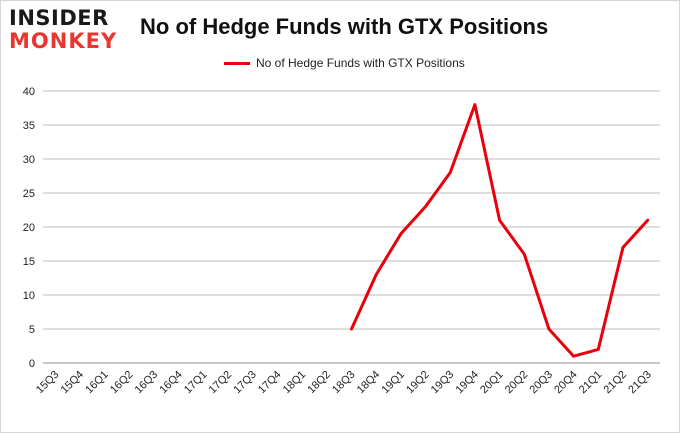 The width and height of the screenshot is (680, 433). I want to click on x-tick-label: 20Q3, so click(542, 383).